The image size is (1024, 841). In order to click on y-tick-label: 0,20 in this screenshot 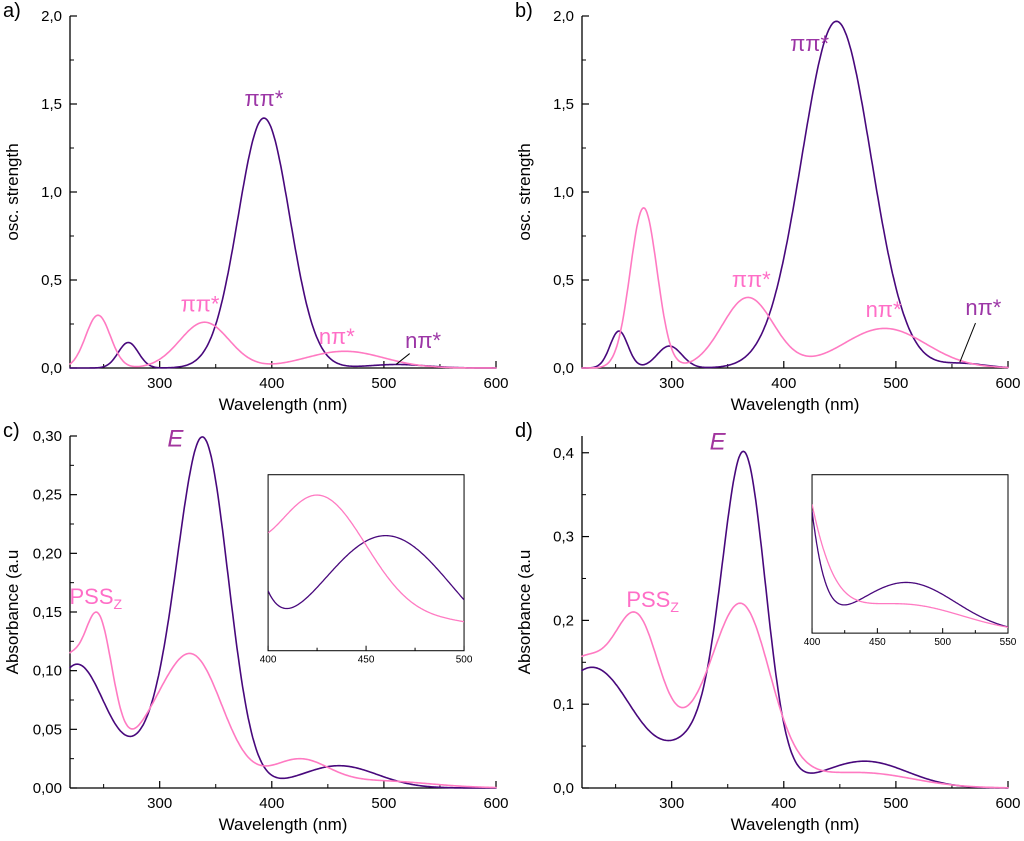, I will do `click(47, 553)`.